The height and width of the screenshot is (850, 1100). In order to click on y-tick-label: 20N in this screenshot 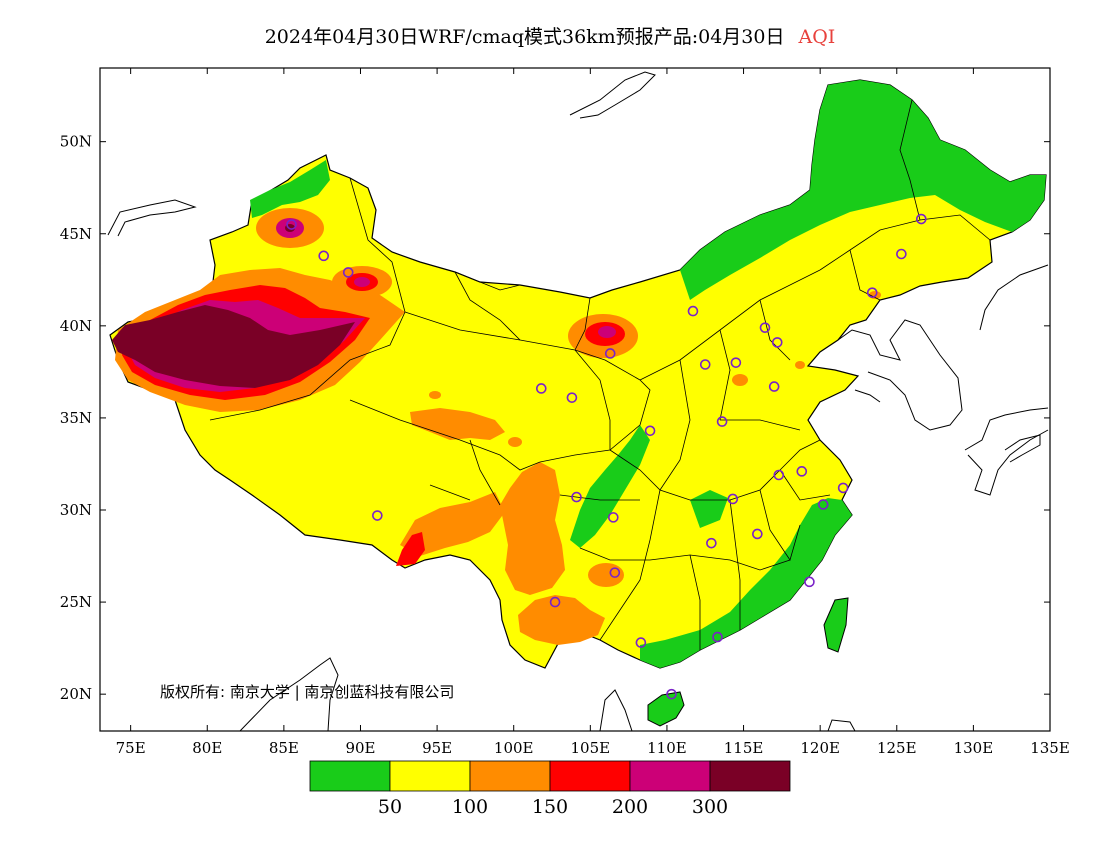, I will do `click(76, 694)`.